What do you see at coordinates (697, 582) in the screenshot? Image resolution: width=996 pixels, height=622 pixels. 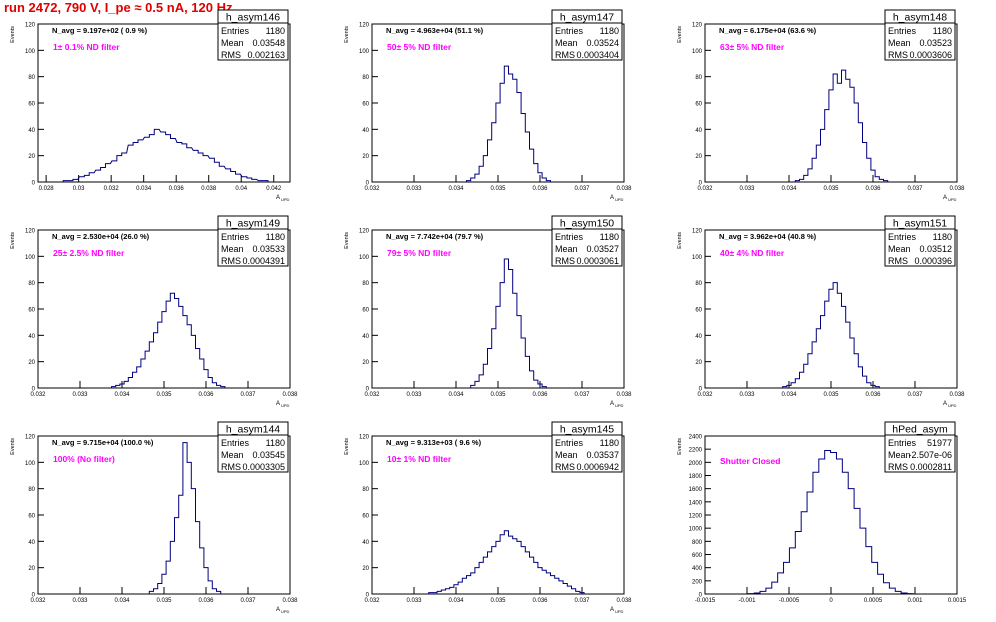 I see `y-tick-label: 200` at bounding box center [697, 582].